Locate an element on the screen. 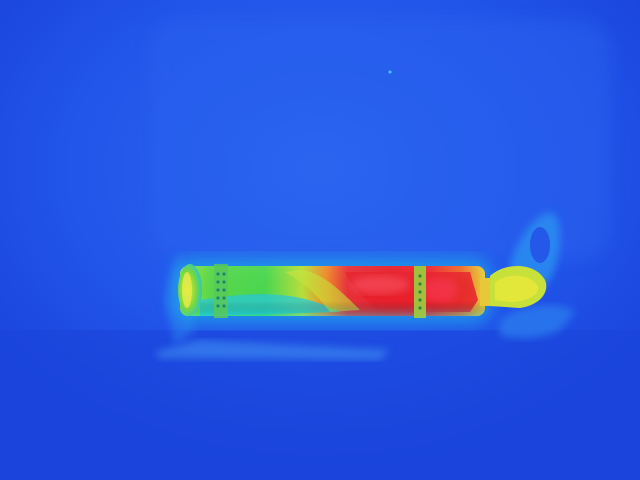 Image resolution: width=640 pixels, height=480 pixels. hot-speck is located at coordinates (390, 72).